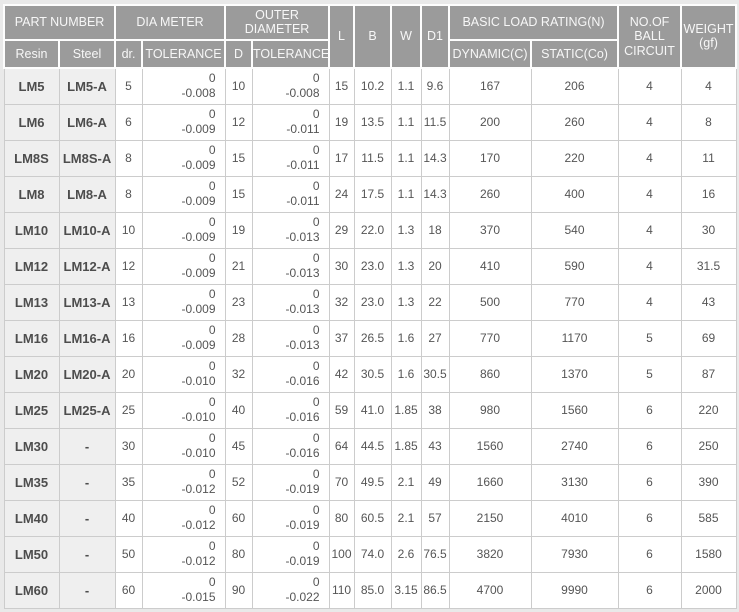  Describe the element at coordinates (87, 374) in the screenshot. I see `cell-steel-part-number: LM20-A` at that location.